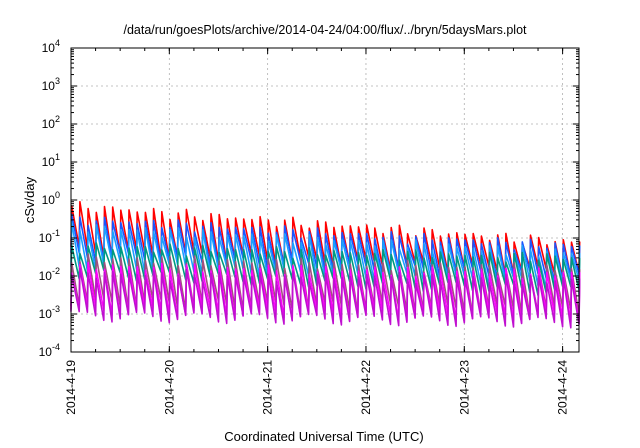 The image size is (640, 448). Describe the element at coordinates (49, 236) in the screenshot. I see `y-tick-label: 10⁻¹` at that location.